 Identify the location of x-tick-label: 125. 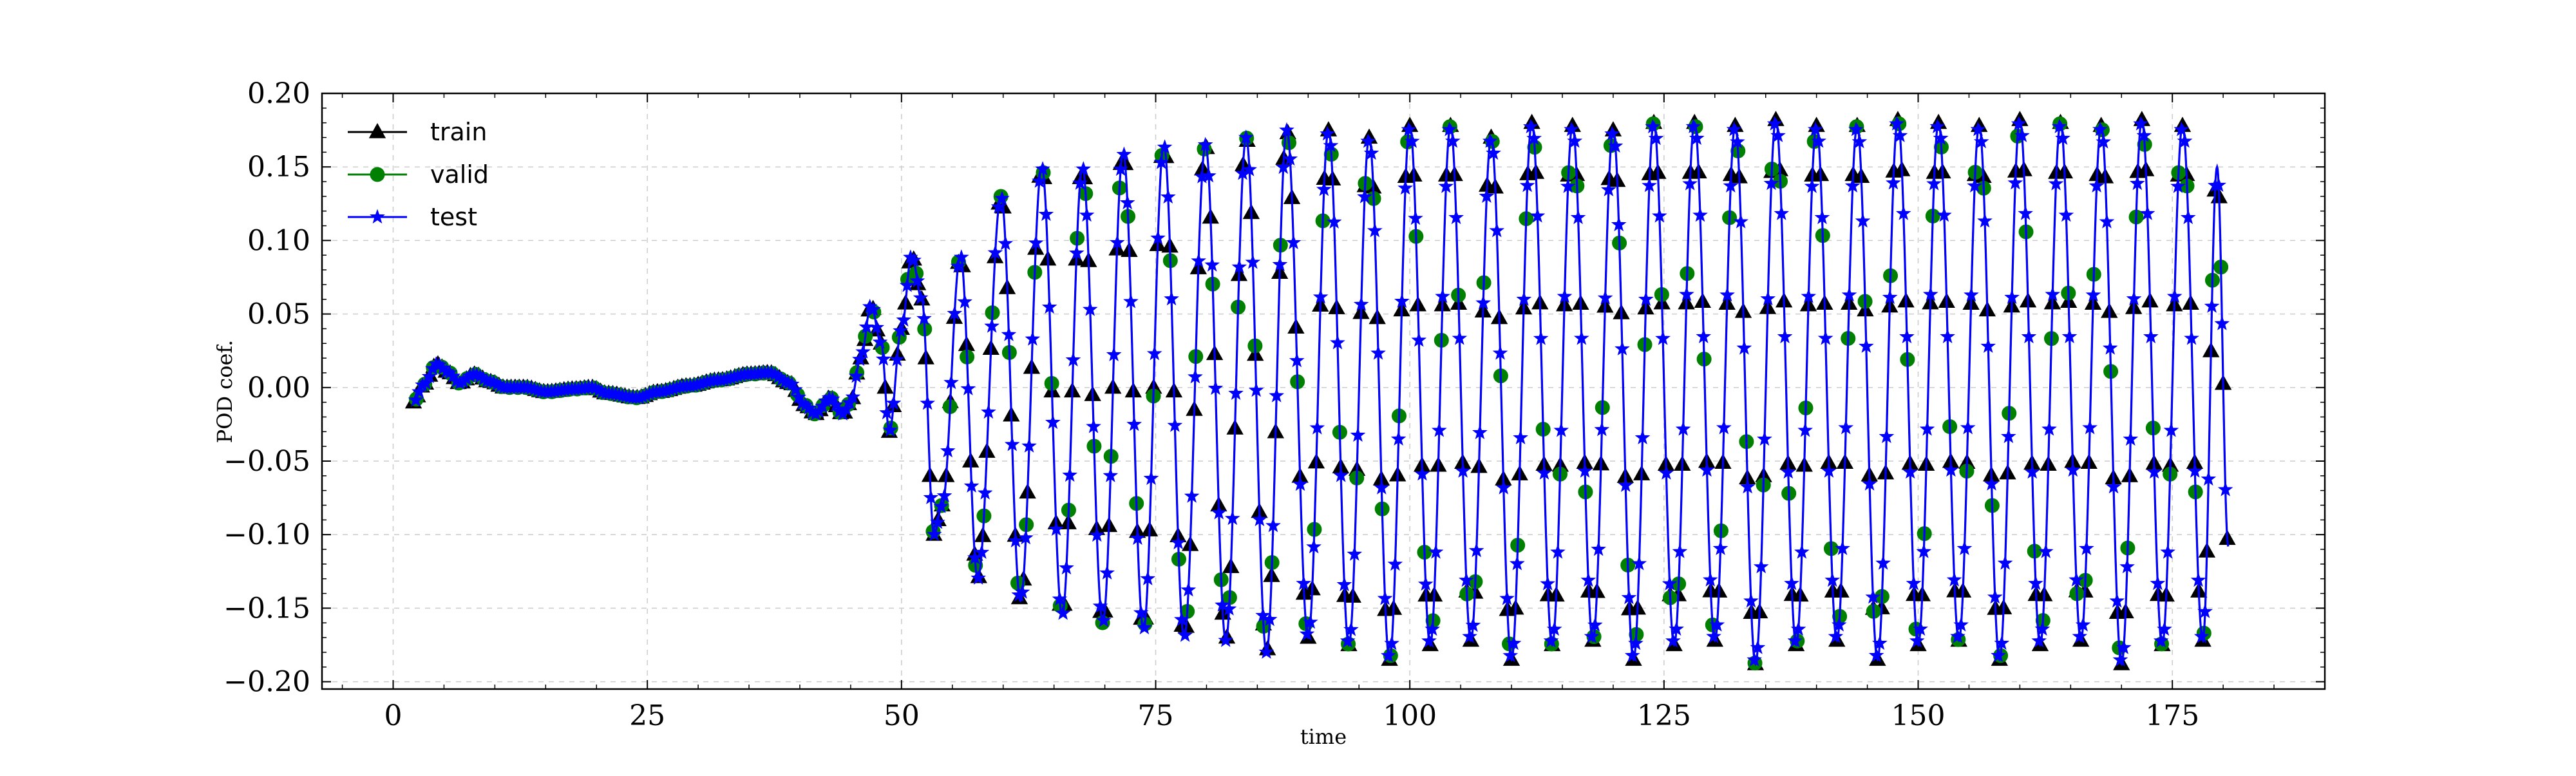
(1664, 716).